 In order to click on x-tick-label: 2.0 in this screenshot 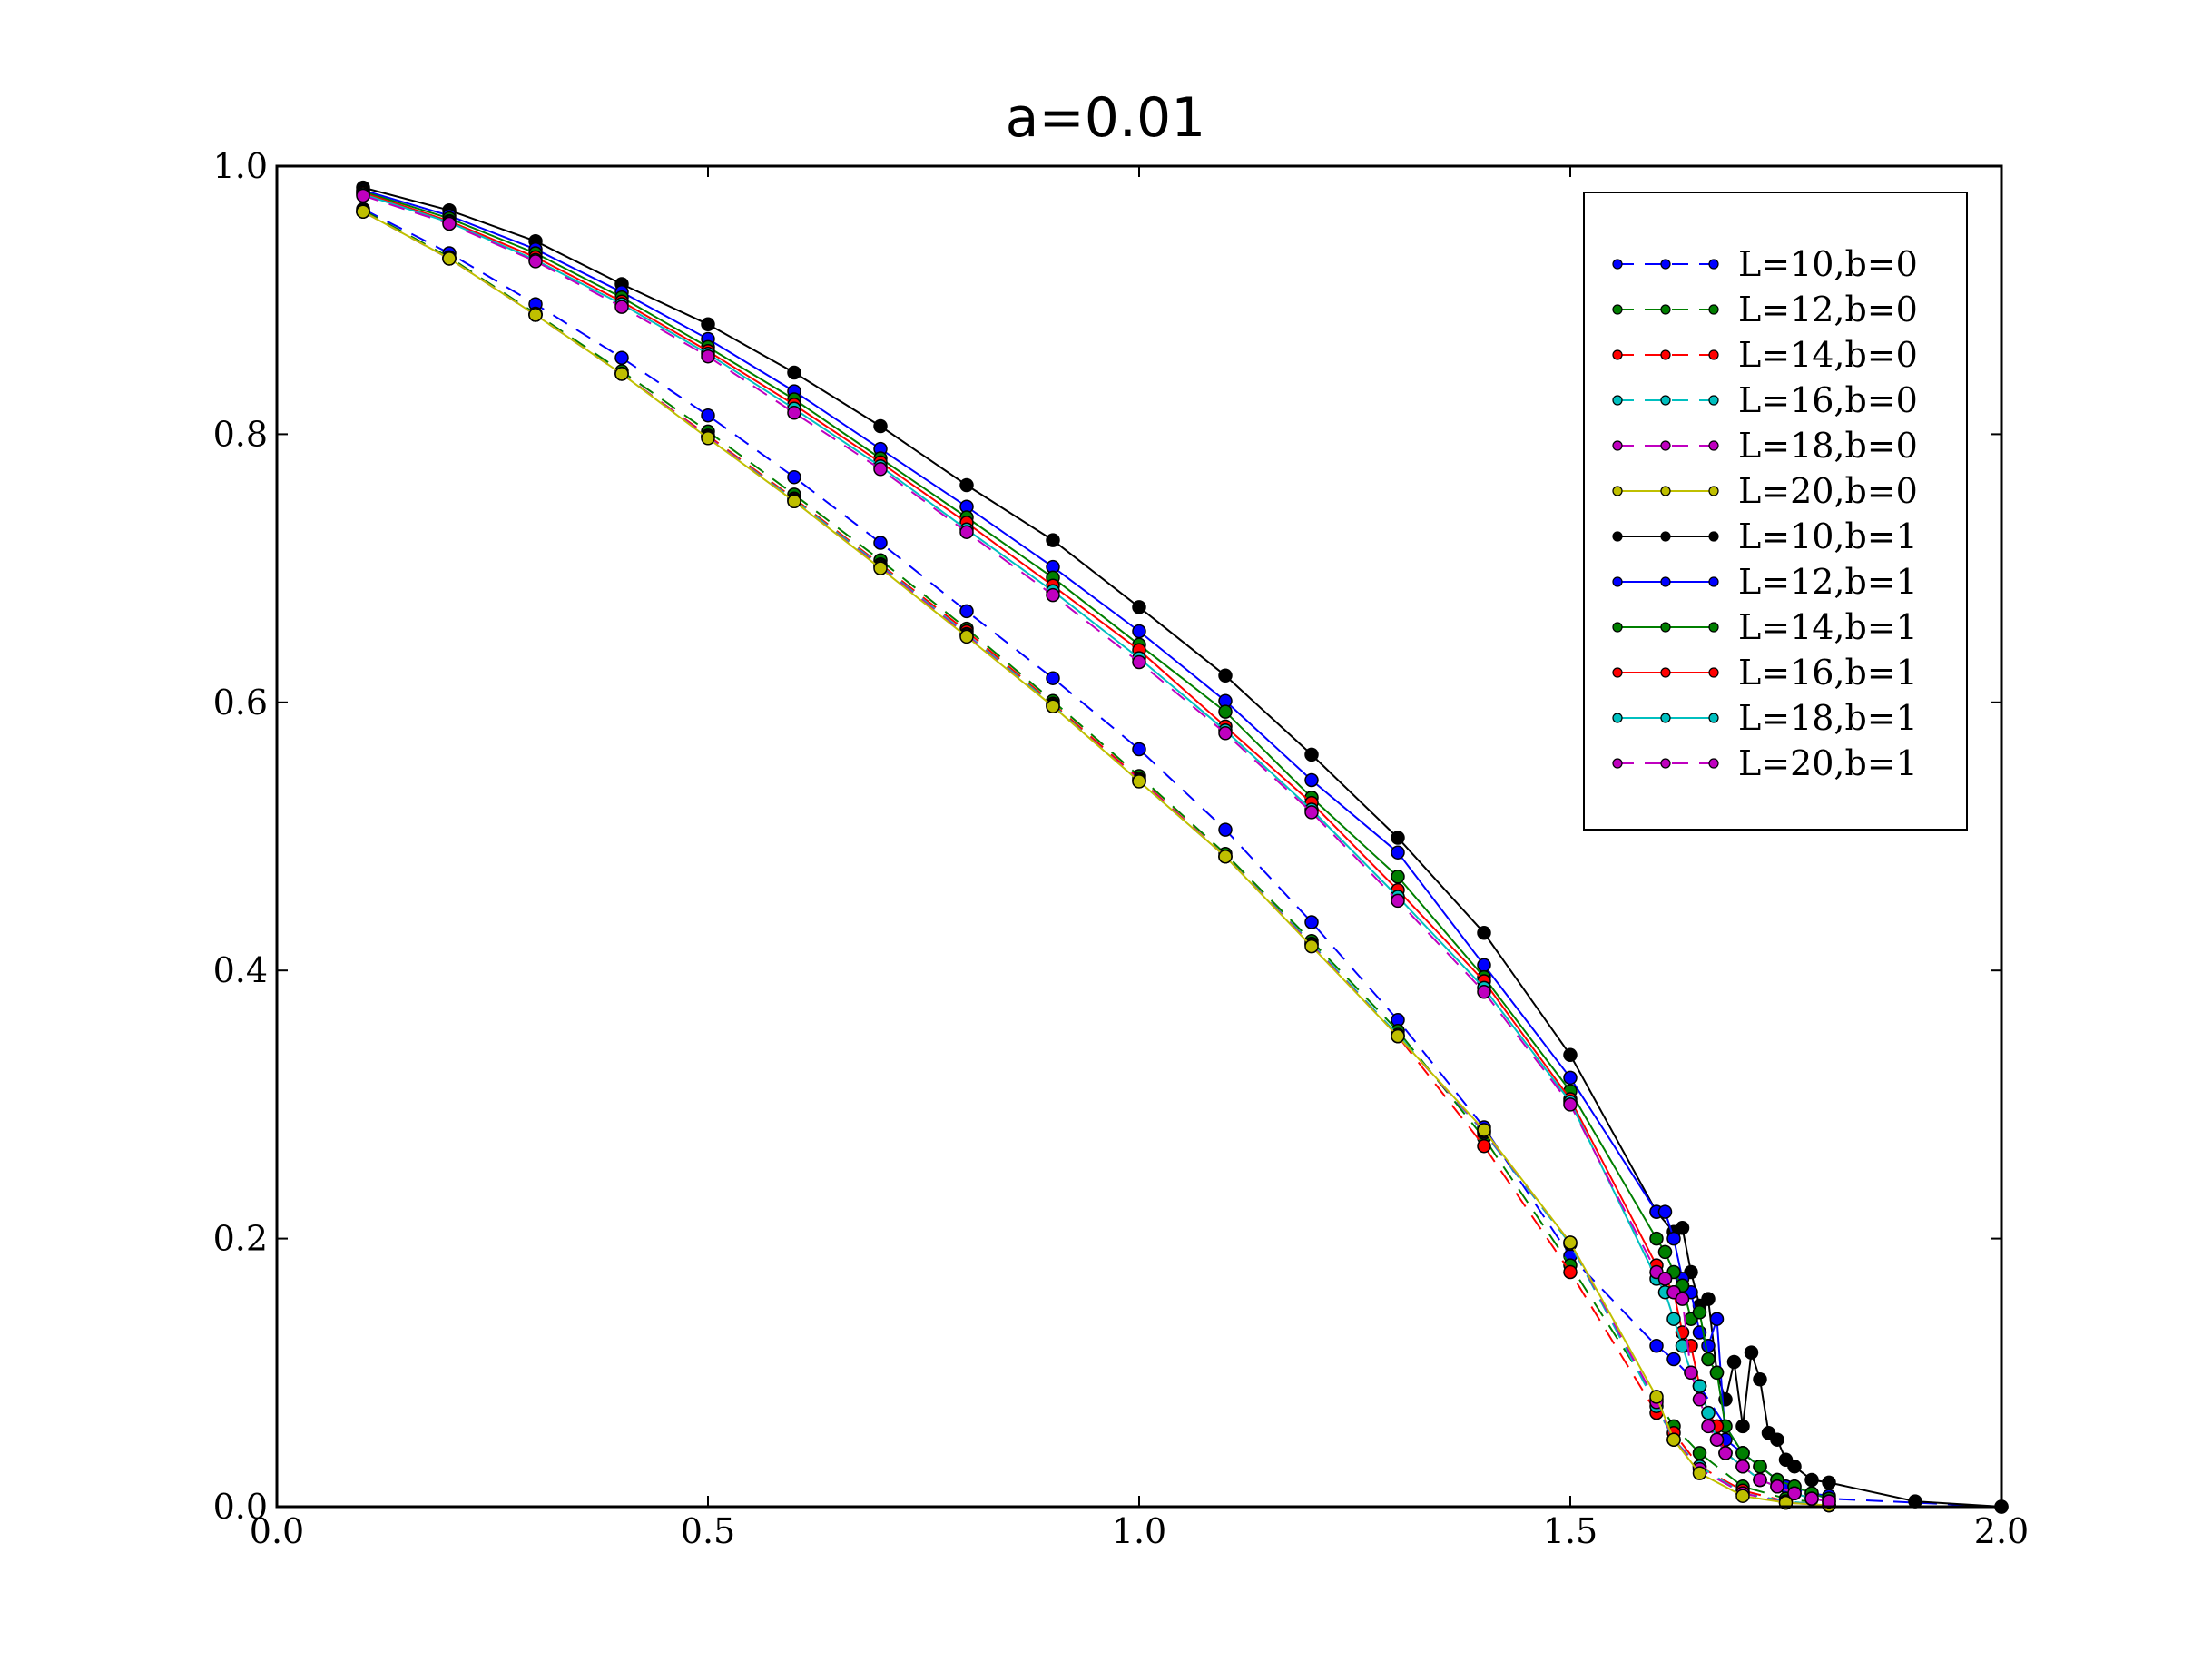, I will do `click(2002, 1531)`.